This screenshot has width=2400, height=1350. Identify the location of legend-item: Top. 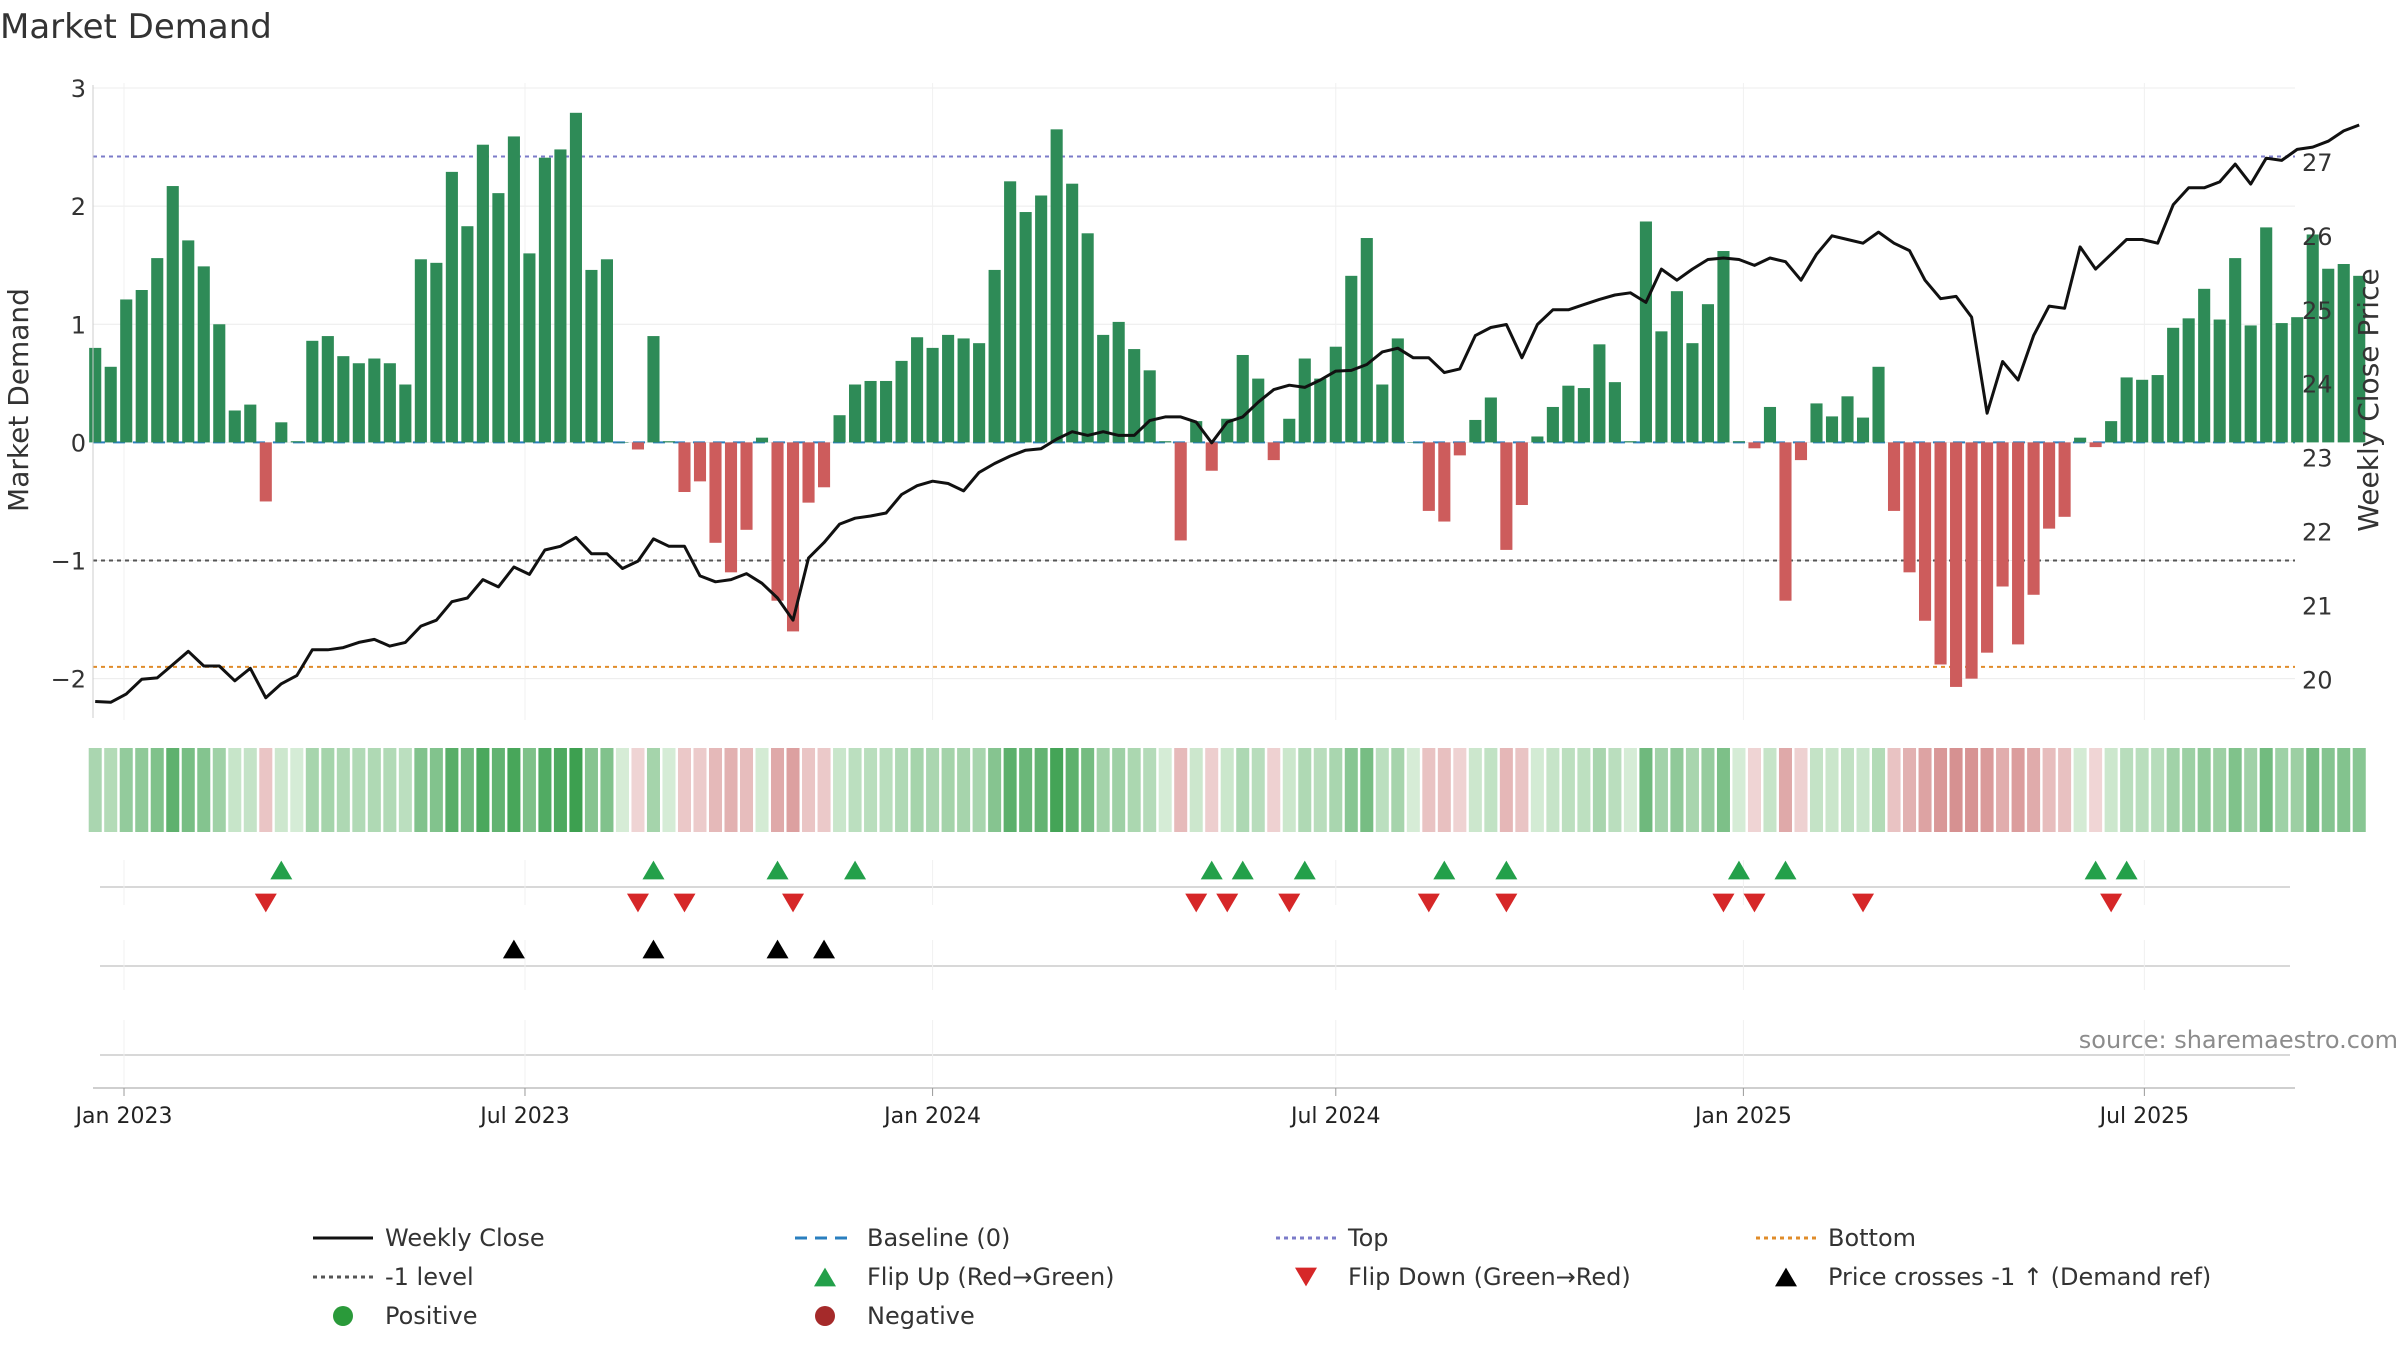
(1332, 1238).